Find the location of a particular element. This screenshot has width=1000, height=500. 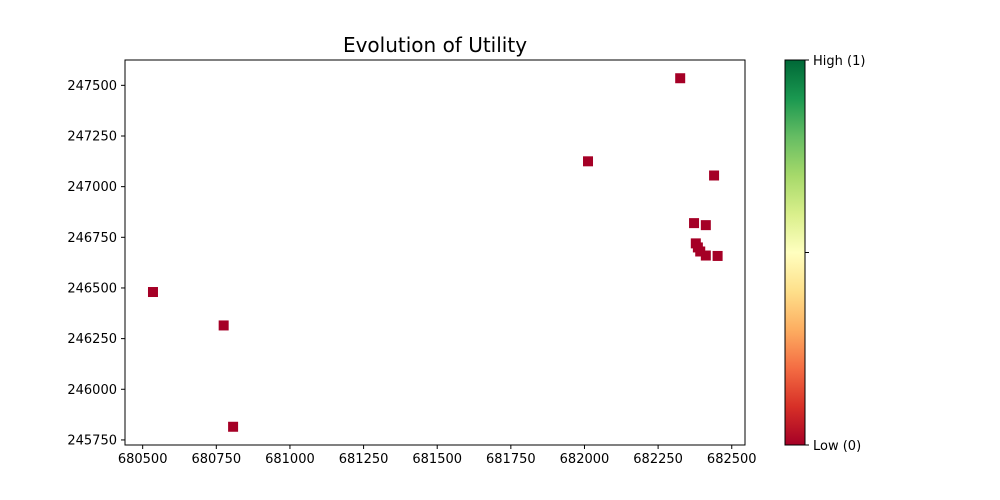

y-tick-label: 246500 is located at coordinates (92, 288).